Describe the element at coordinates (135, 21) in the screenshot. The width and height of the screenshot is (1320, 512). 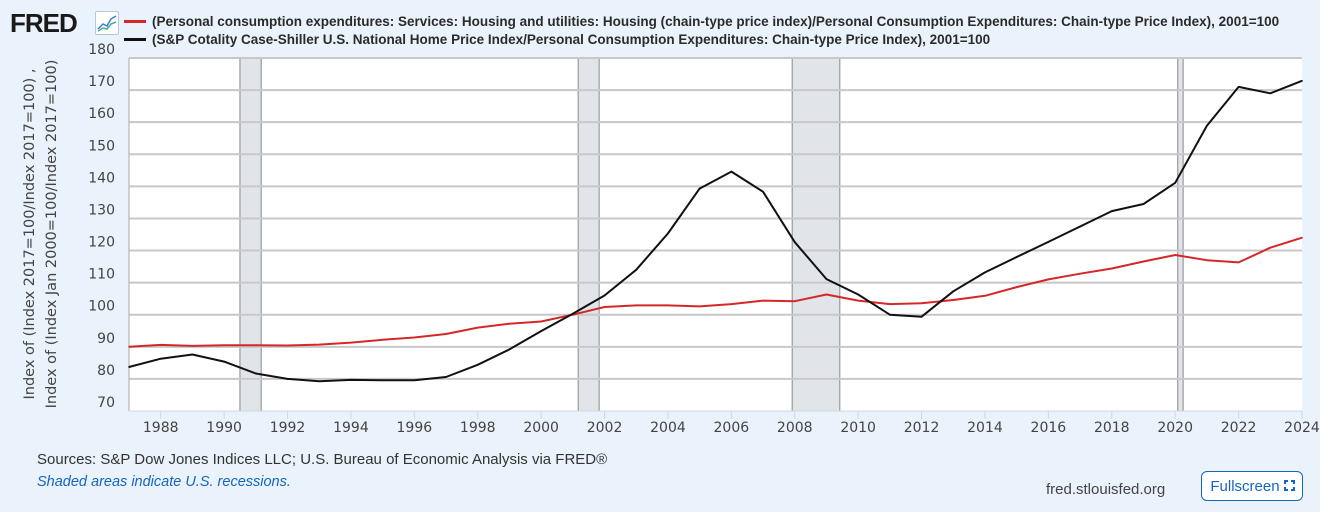
I see `legend-swatch-red` at that location.